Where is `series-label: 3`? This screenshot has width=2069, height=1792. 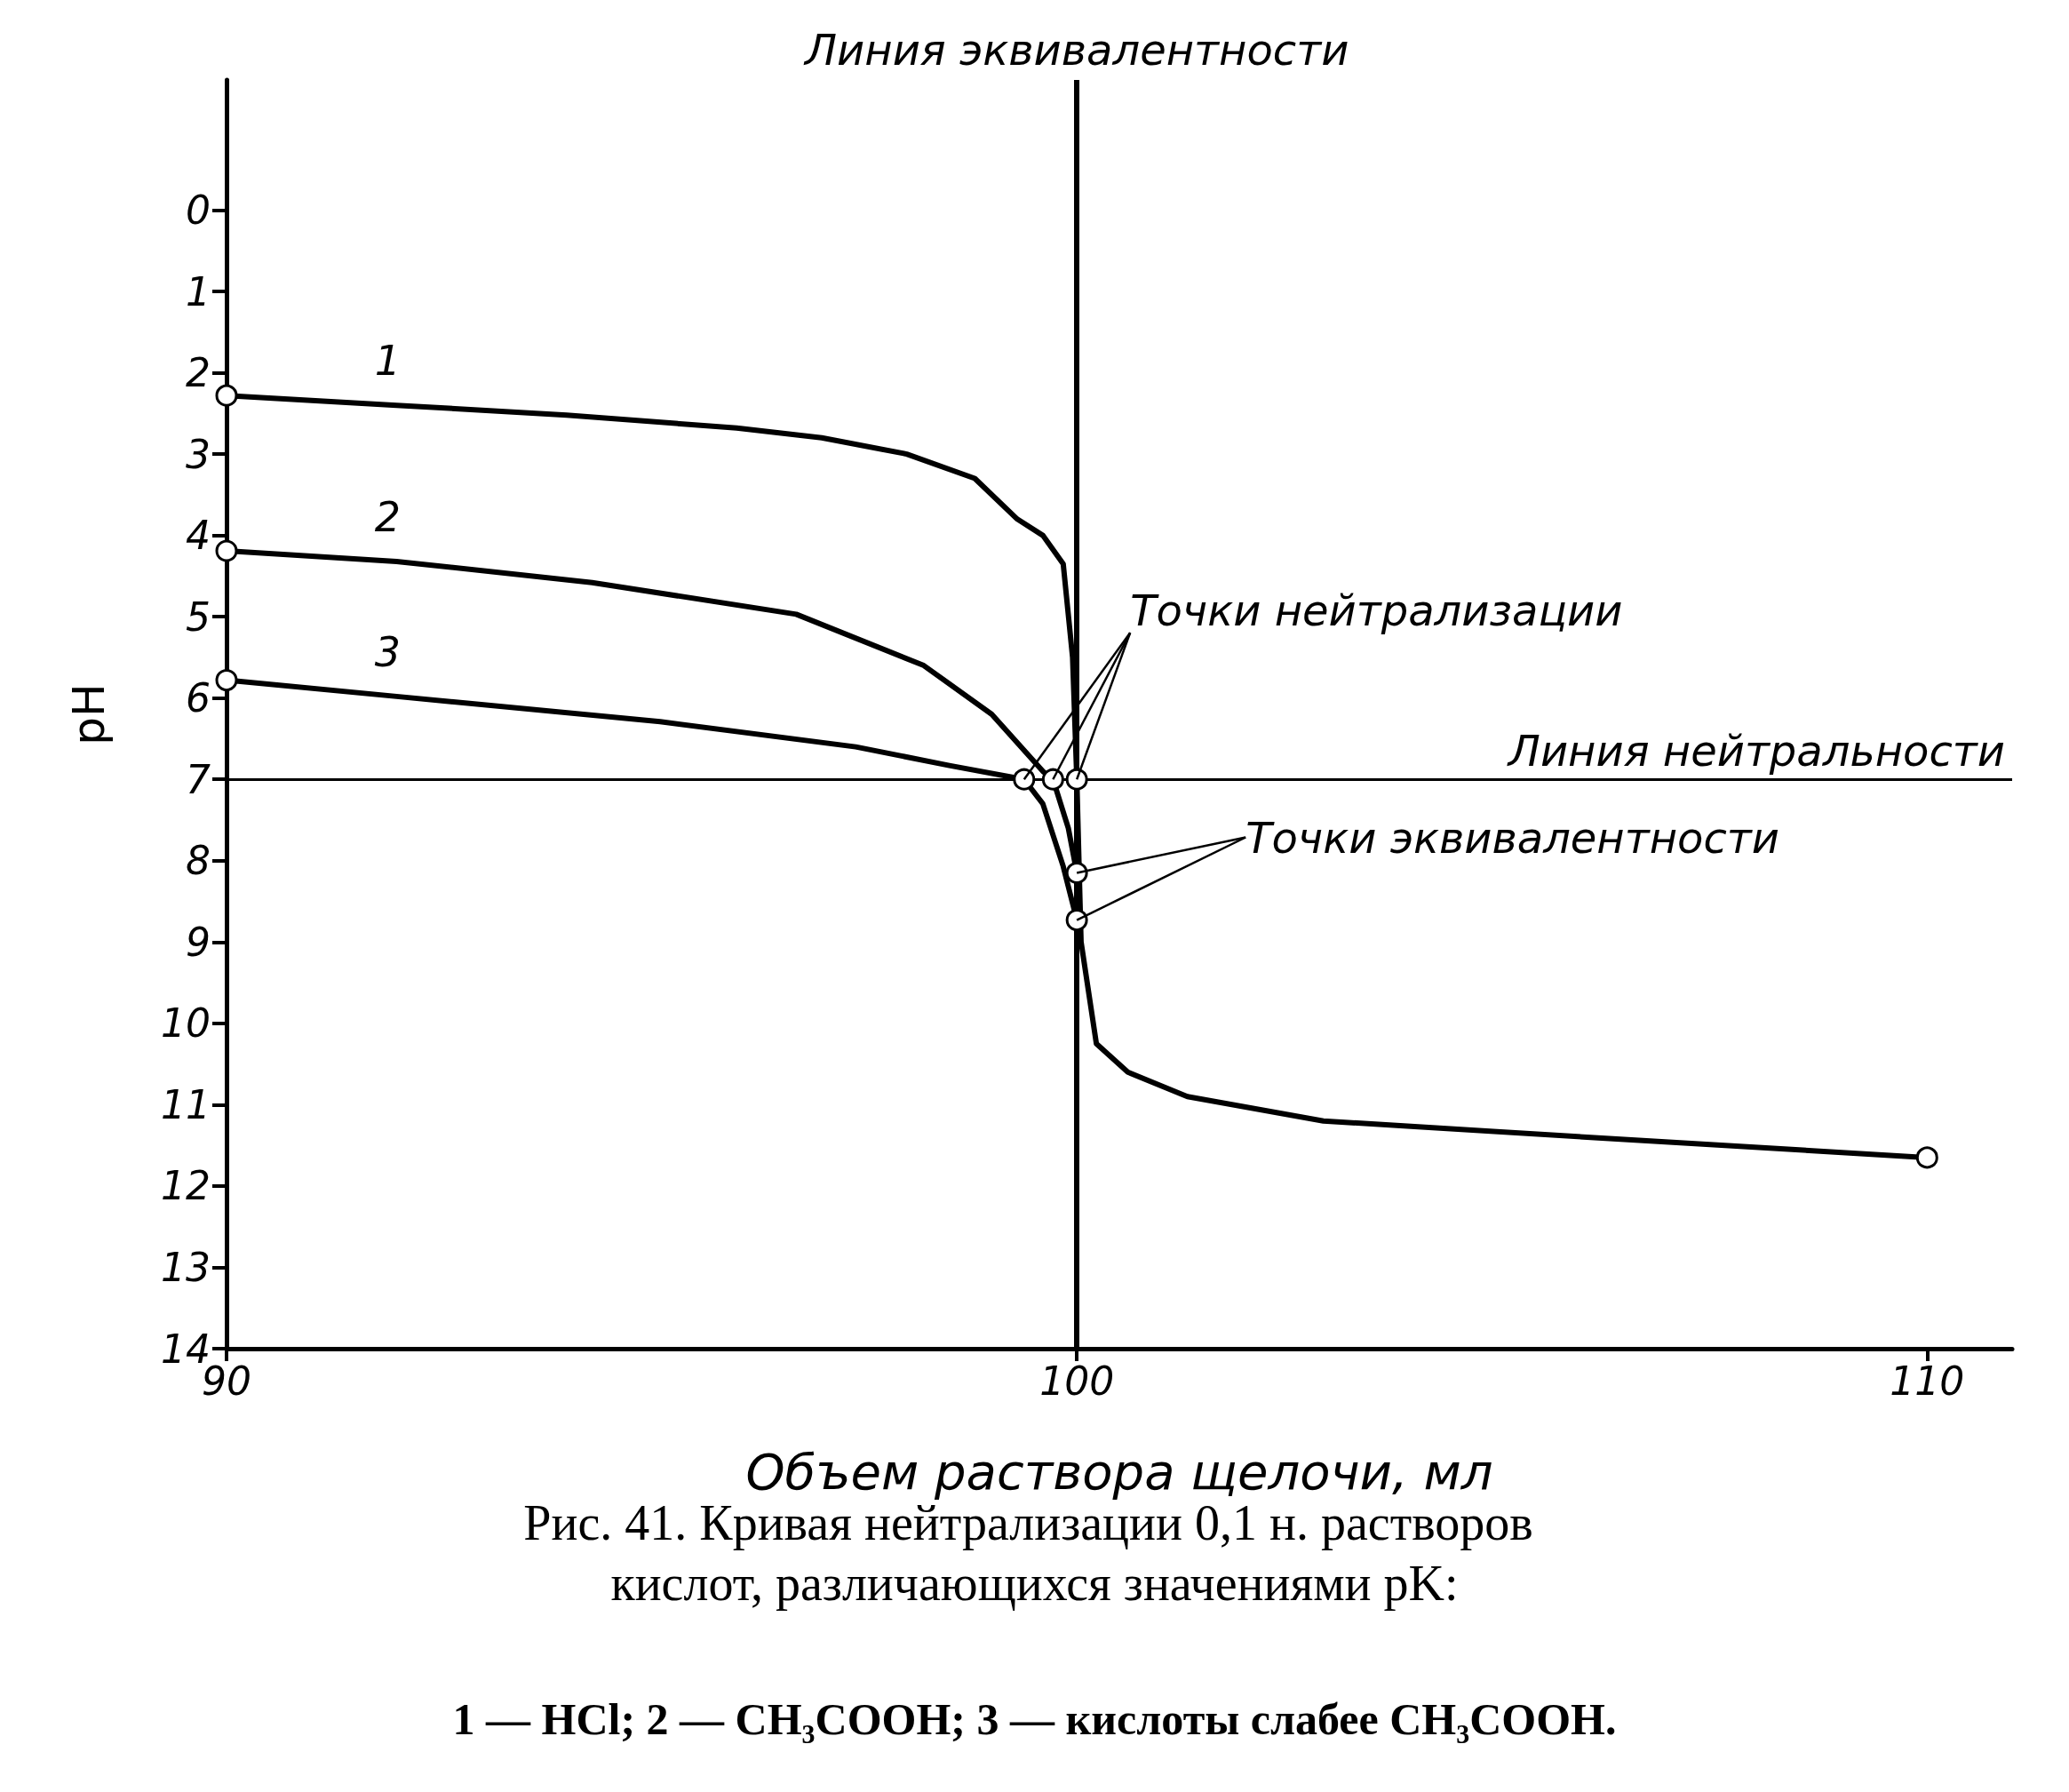
series-label: 3 is located at coordinates (388, 651).